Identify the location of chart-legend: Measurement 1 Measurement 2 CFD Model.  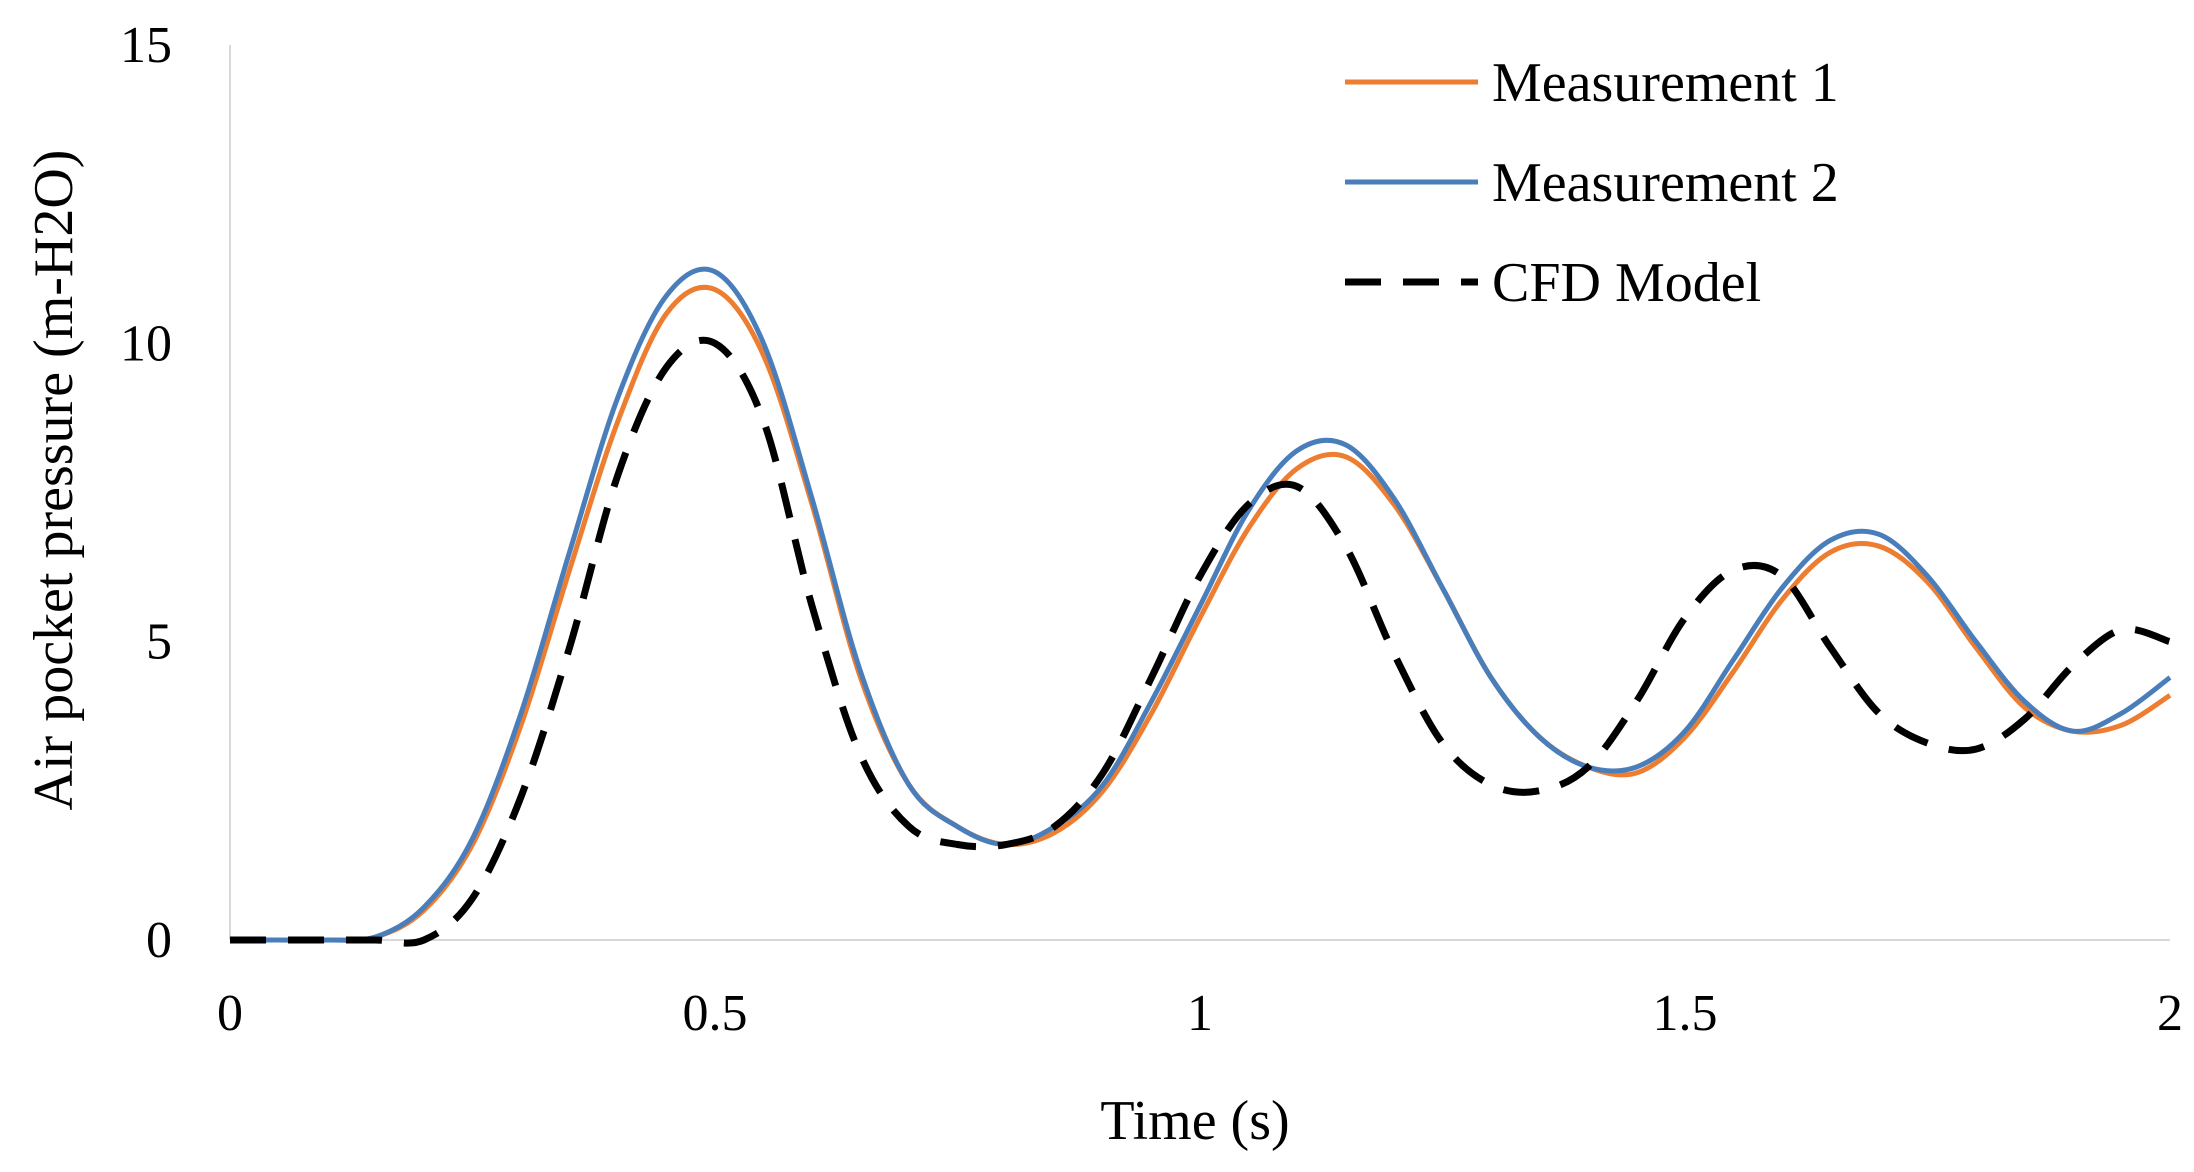
(1592, 183).